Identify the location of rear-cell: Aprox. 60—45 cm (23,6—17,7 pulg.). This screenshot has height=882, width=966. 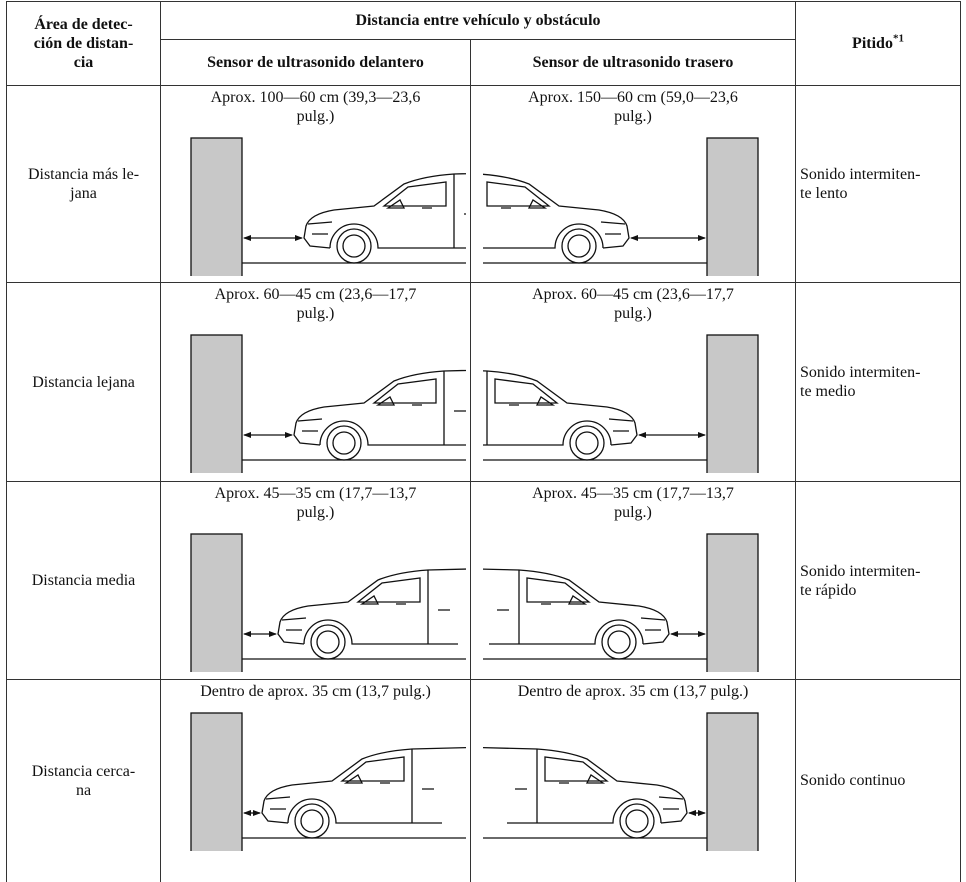
(633, 382).